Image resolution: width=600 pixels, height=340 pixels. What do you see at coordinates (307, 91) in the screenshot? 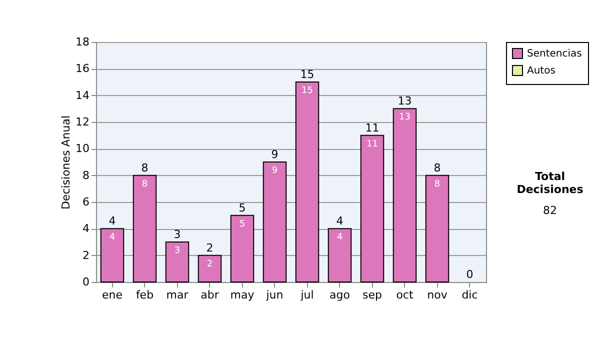
I see `data-label: 15` at bounding box center [307, 91].